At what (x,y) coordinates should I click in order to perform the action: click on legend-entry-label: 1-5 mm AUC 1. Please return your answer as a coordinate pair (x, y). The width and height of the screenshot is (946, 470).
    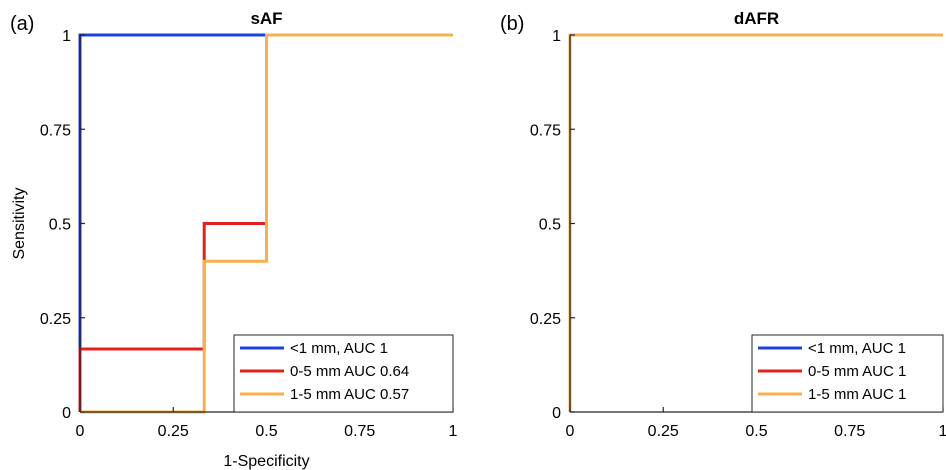
    Looking at the image, I should click on (857, 394).